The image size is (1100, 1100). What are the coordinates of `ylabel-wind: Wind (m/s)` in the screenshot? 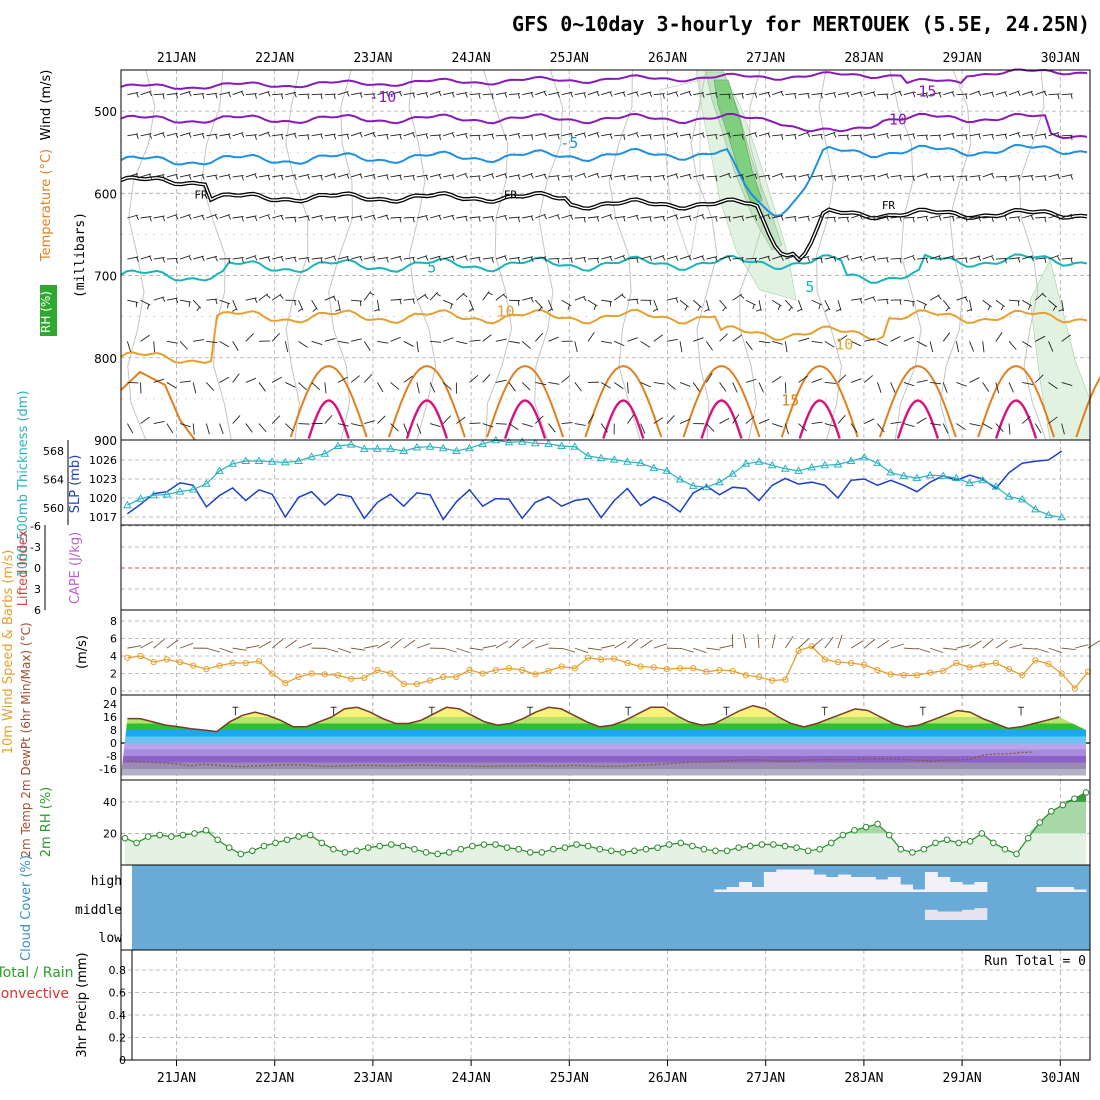 It's located at (46, 105).